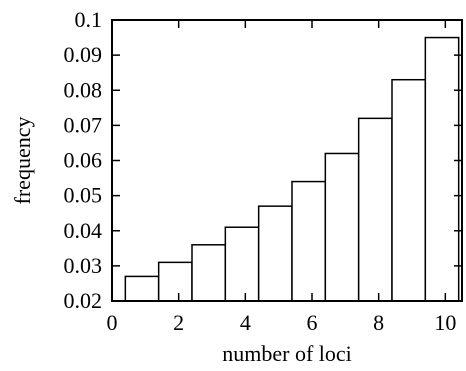 This screenshot has width=466, height=371. Describe the element at coordinates (312, 322) in the screenshot. I see `x-tick-label-3: 6` at that location.